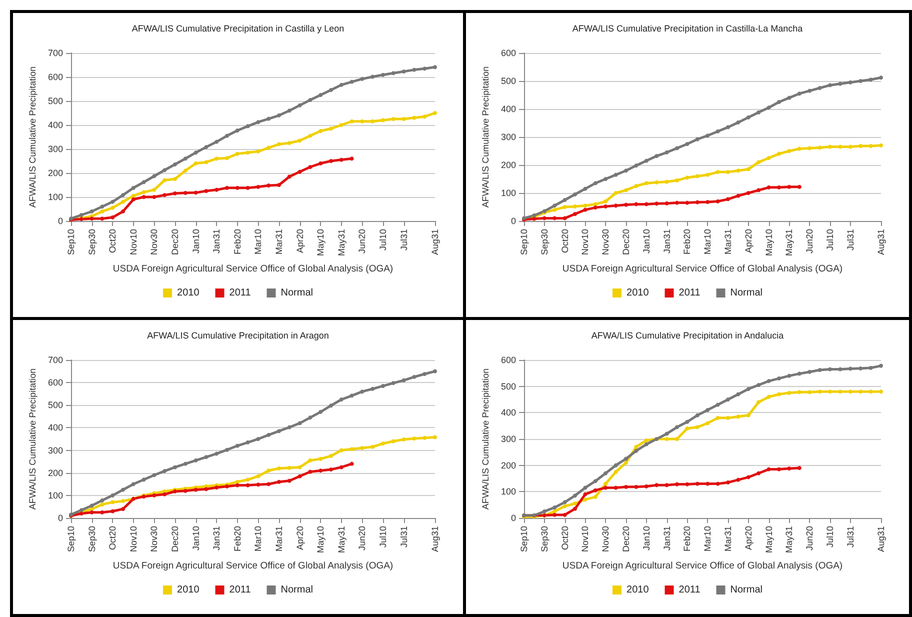  I want to click on chart-title: AFWA/LIS Cumulative Precipitation in Andalucia, so click(687, 335).